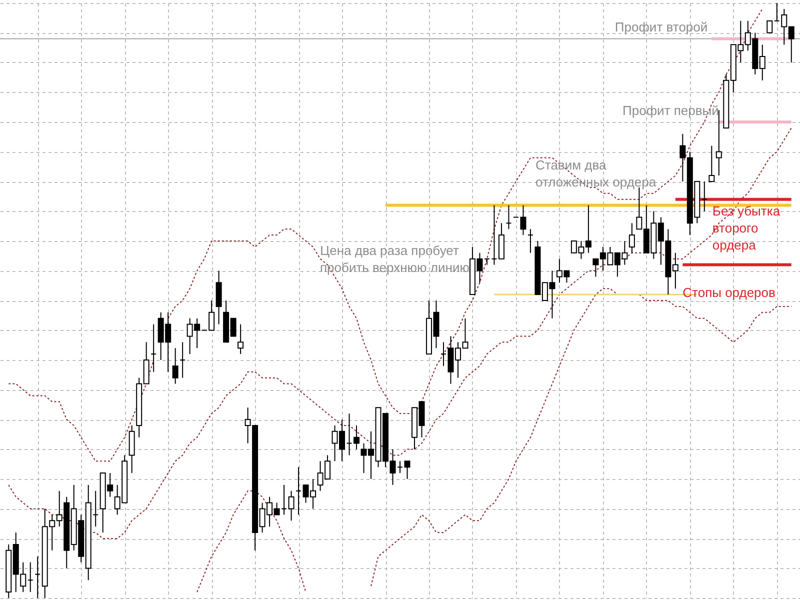 The height and width of the screenshot is (600, 800). What do you see at coordinates (670, 110) in the screenshot?
I see `series-label: Профит первый` at bounding box center [670, 110].